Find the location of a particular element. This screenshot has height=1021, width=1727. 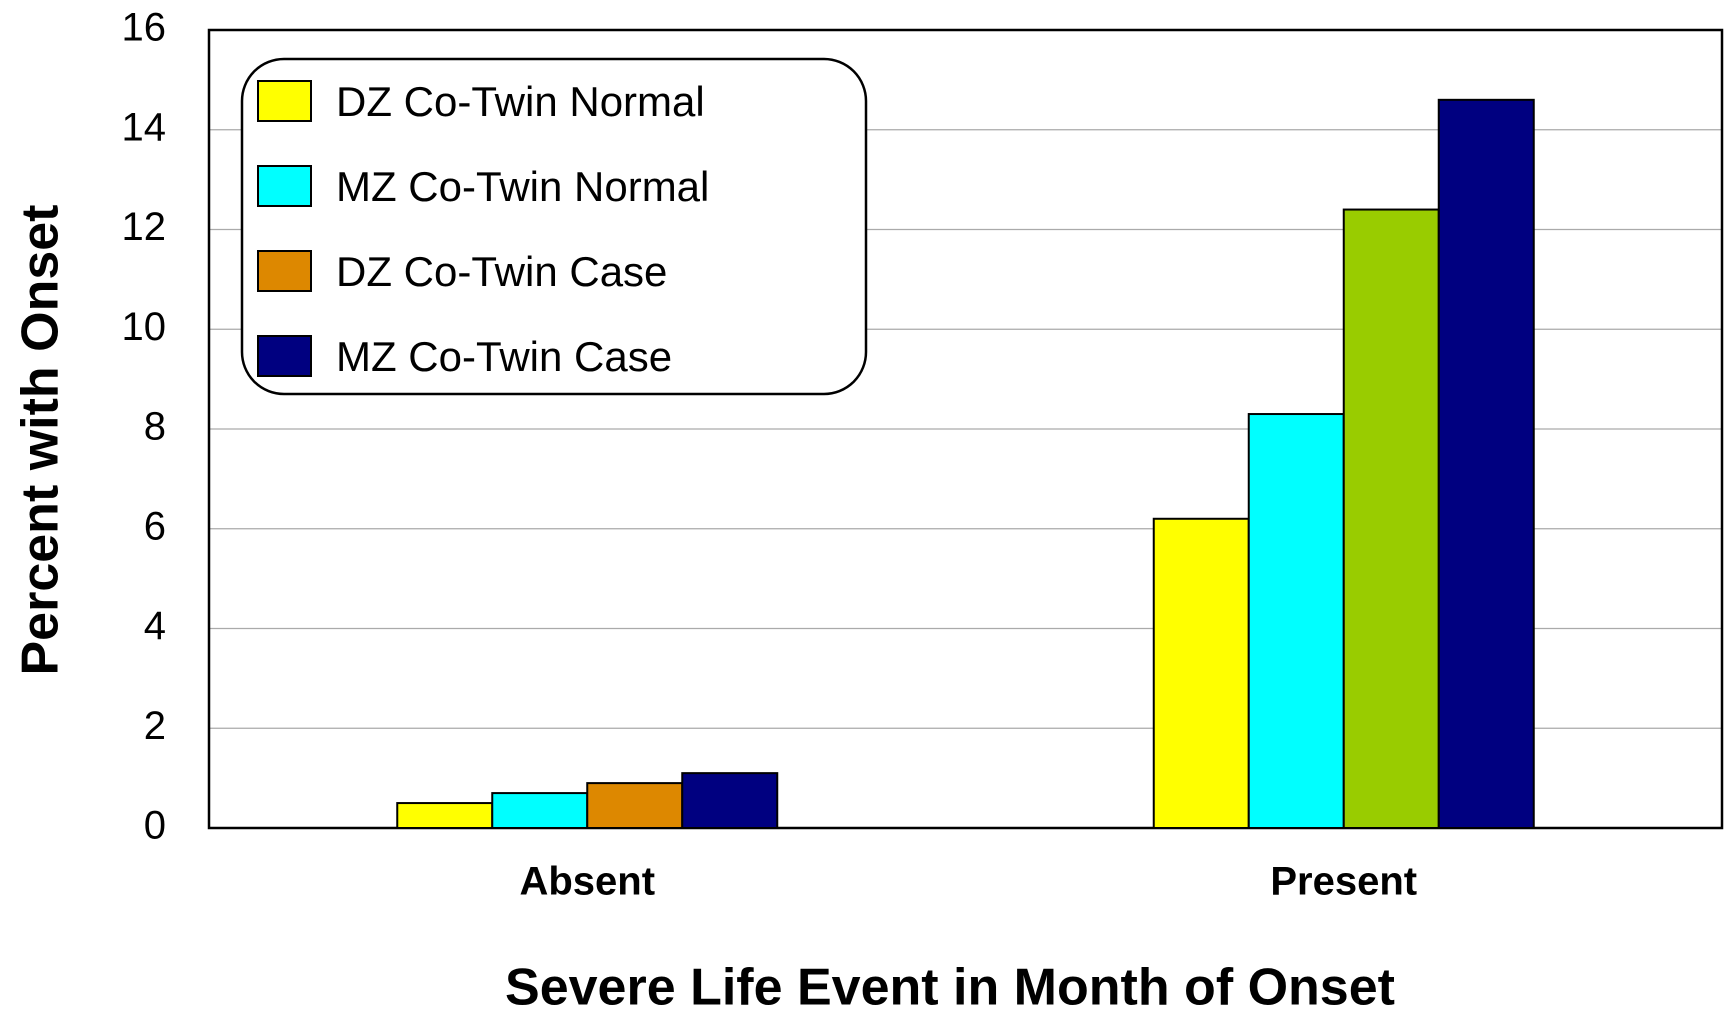

legend-box is located at coordinates (554, 226).